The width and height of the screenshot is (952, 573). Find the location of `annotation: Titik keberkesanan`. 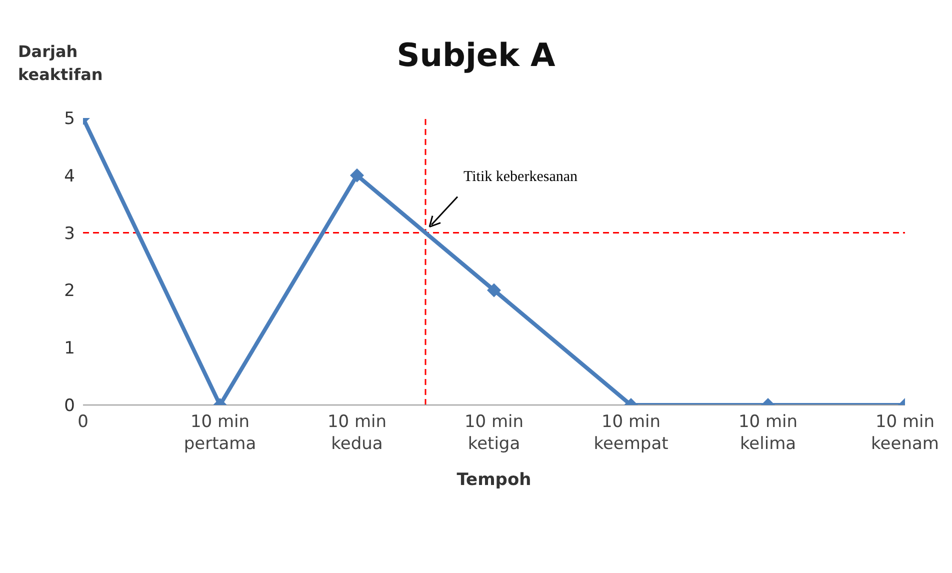

annotation: Titik keberkesanan is located at coordinates (521, 176).